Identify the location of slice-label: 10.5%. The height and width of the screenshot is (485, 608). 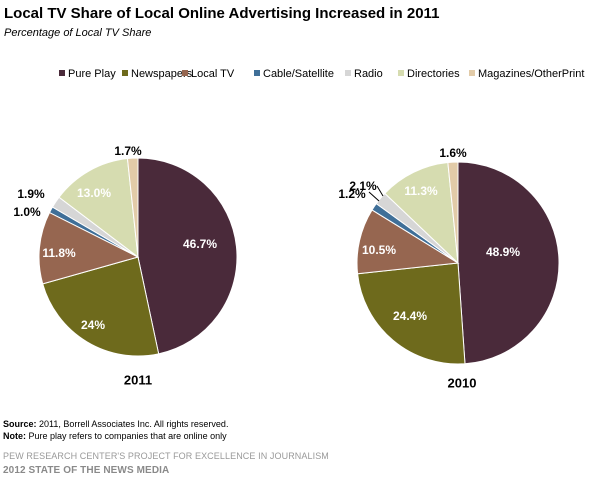
(379, 250).